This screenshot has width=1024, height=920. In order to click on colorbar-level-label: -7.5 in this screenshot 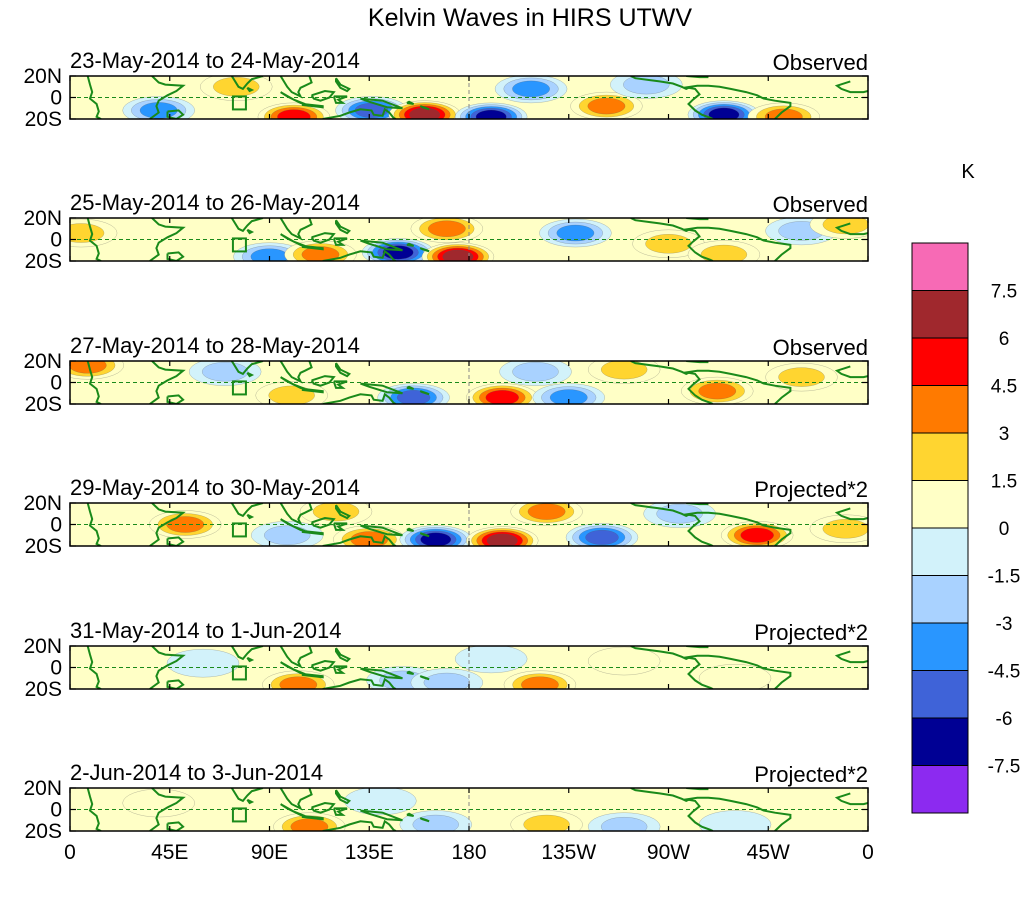, I will do `click(1004, 767)`.